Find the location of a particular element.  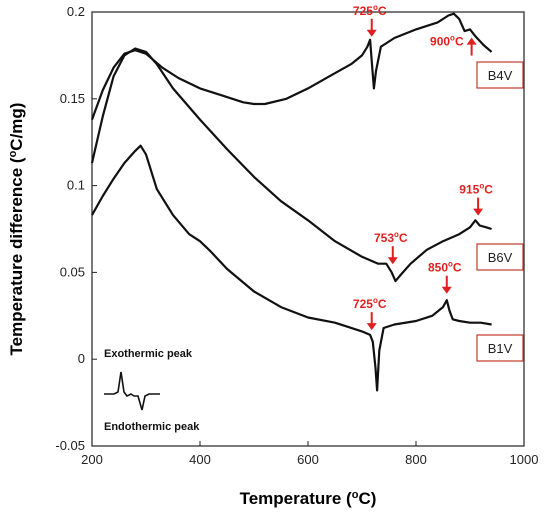

y-tick-label: 0.1 is located at coordinates (76, 185).